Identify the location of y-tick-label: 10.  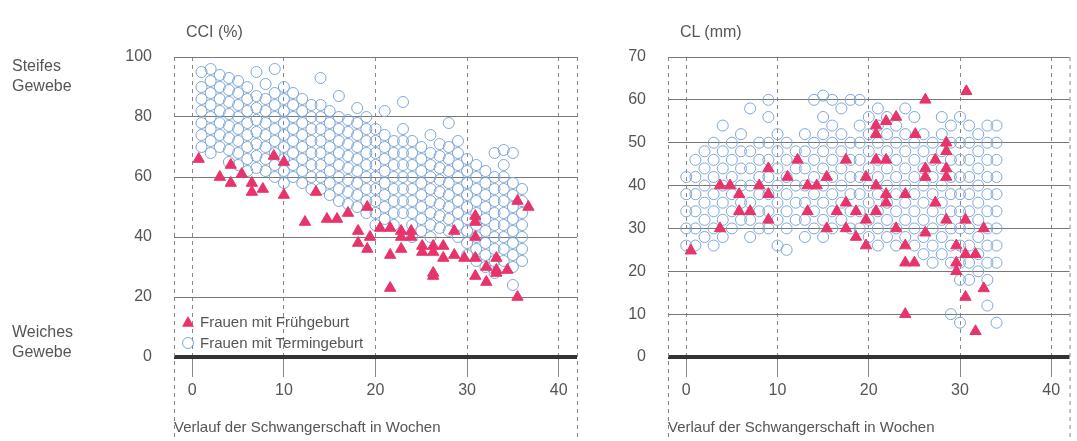
(637, 313).